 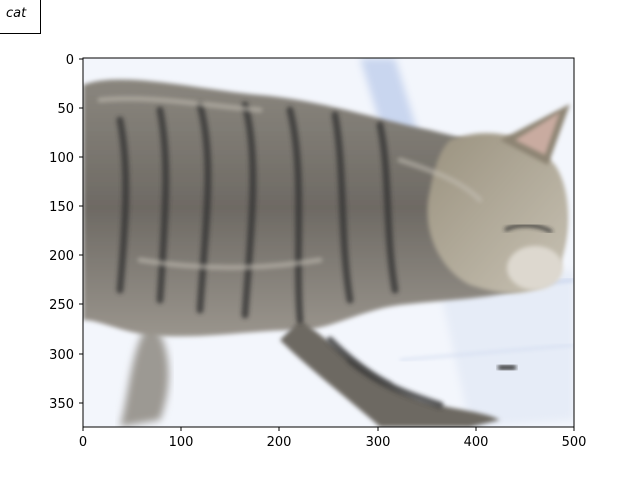 I want to click on image-label: cat, so click(x=16, y=13).